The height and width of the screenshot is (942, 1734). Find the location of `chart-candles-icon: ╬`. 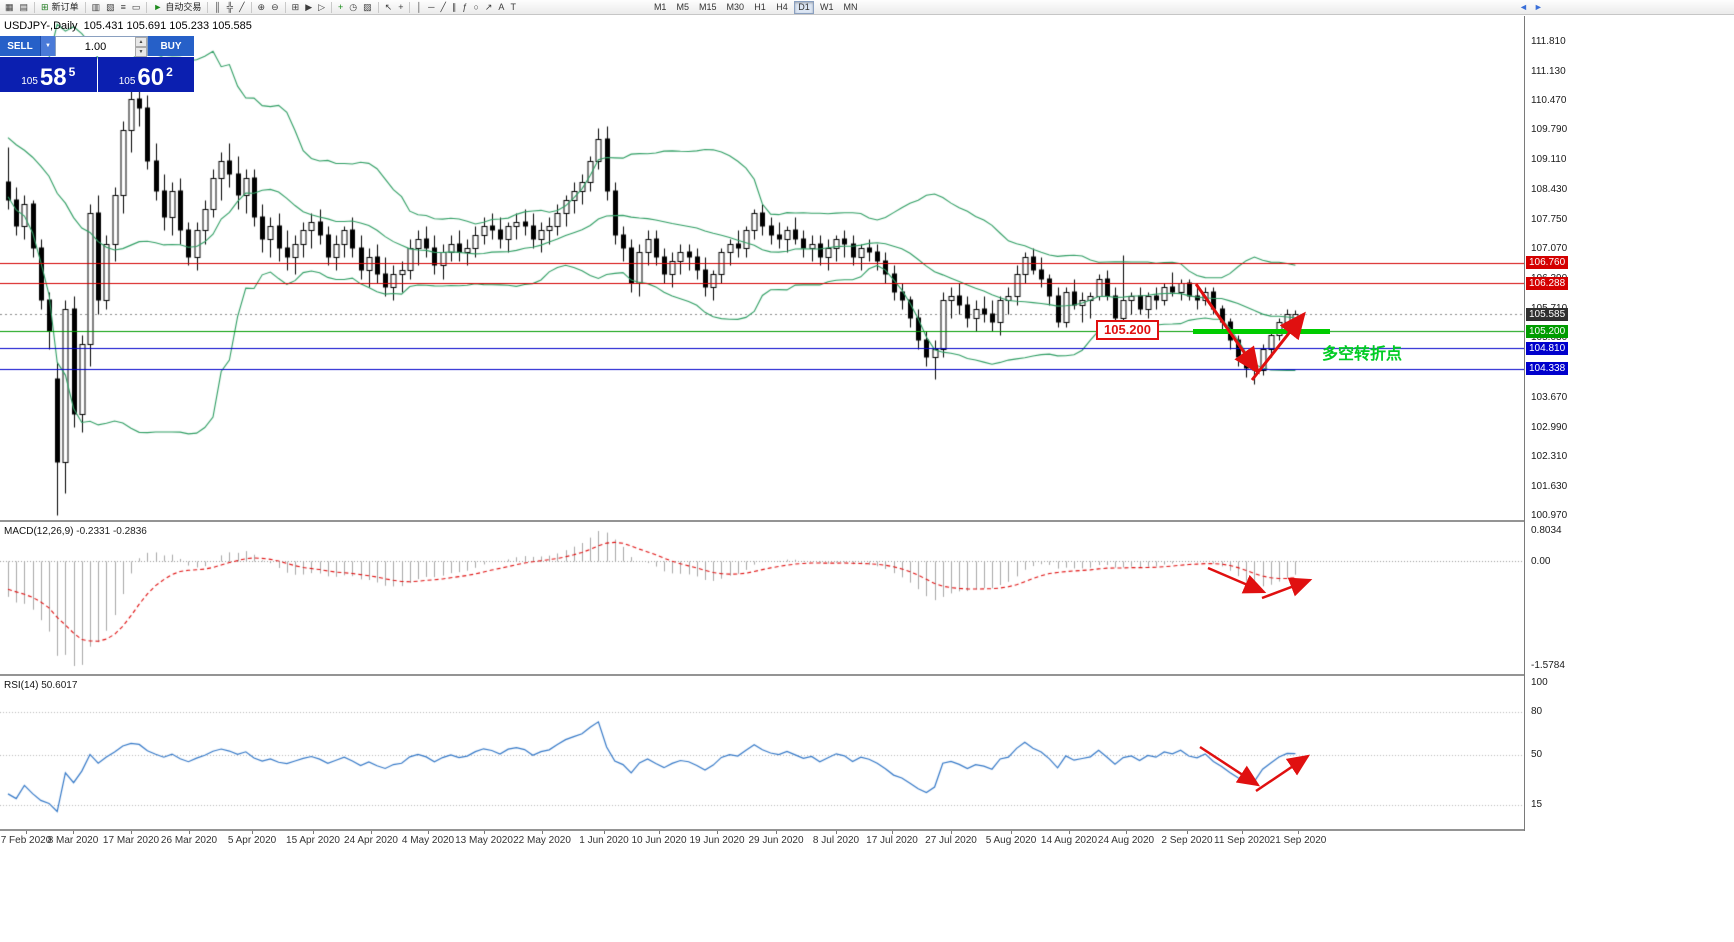

chart-candles-icon: ╬ is located at coordinates (230, 6).